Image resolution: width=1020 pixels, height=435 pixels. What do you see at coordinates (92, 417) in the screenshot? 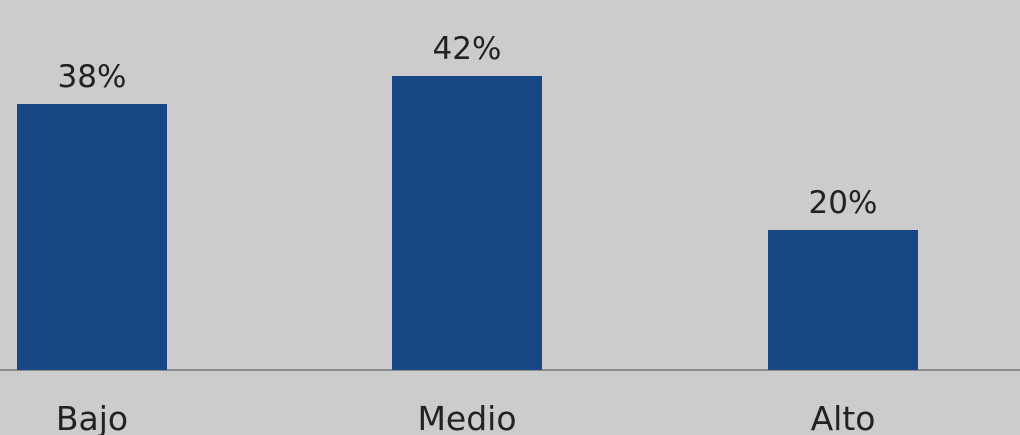
I see `x-tick-label-bajo: Bajo` at bounding box center [92, 417].